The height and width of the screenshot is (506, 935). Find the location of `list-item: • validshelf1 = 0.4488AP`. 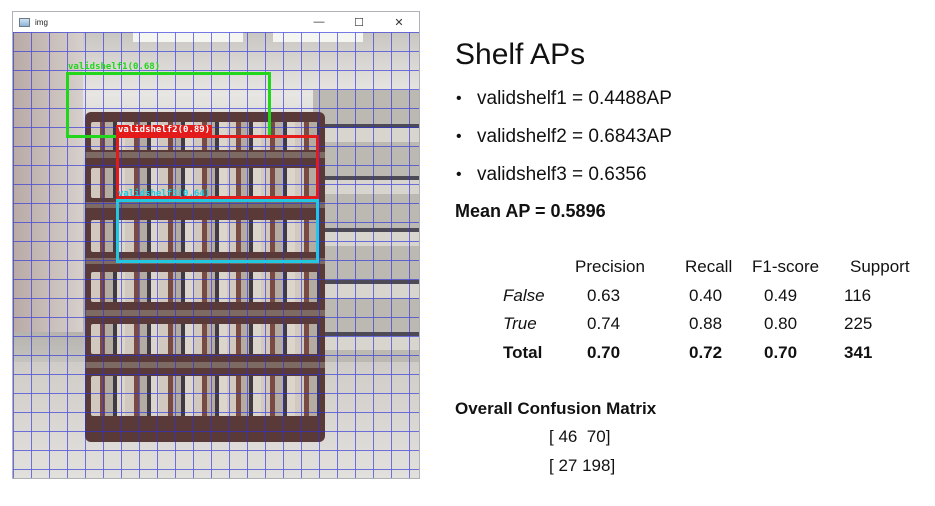

list-item: • validshelf1 = 0.4488AP is located at coordinates (563, 105).